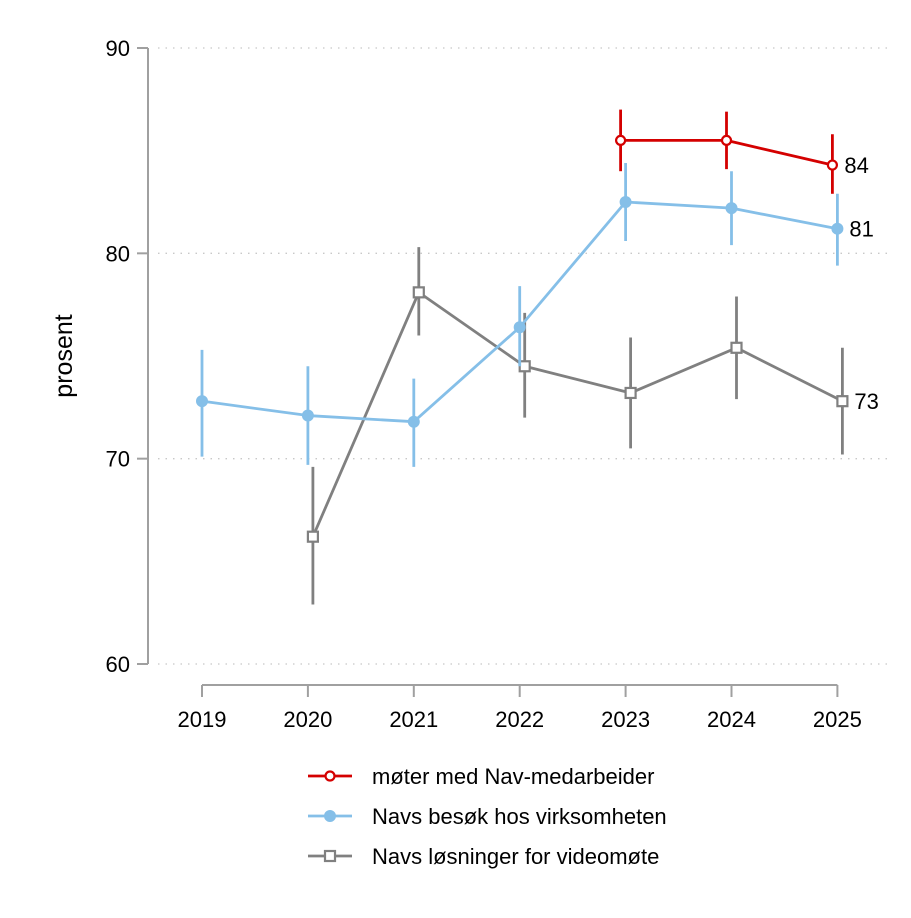  Describe the element at coordinates (118, 664) in the screenshot. I see `y-tick-label: 60` at that location.